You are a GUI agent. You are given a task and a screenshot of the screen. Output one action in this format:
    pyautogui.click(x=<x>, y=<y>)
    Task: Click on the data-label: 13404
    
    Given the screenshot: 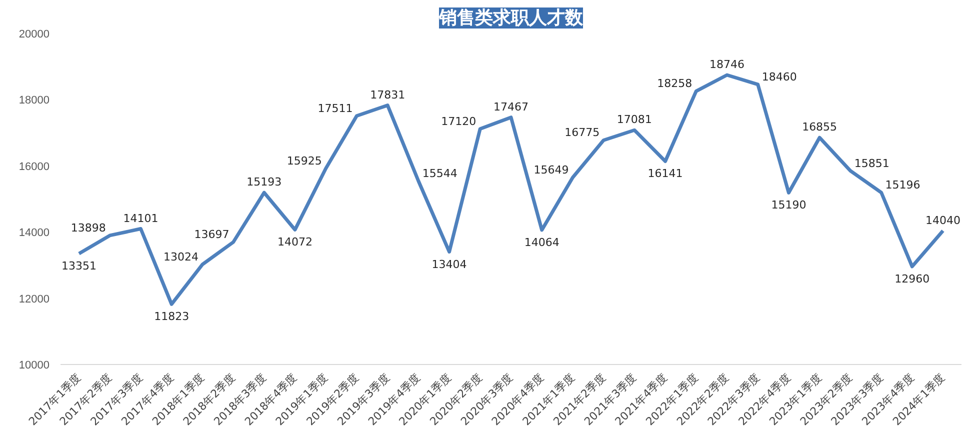 What is the action you would take?
    pyautogui.click(x=449, y=264)
    